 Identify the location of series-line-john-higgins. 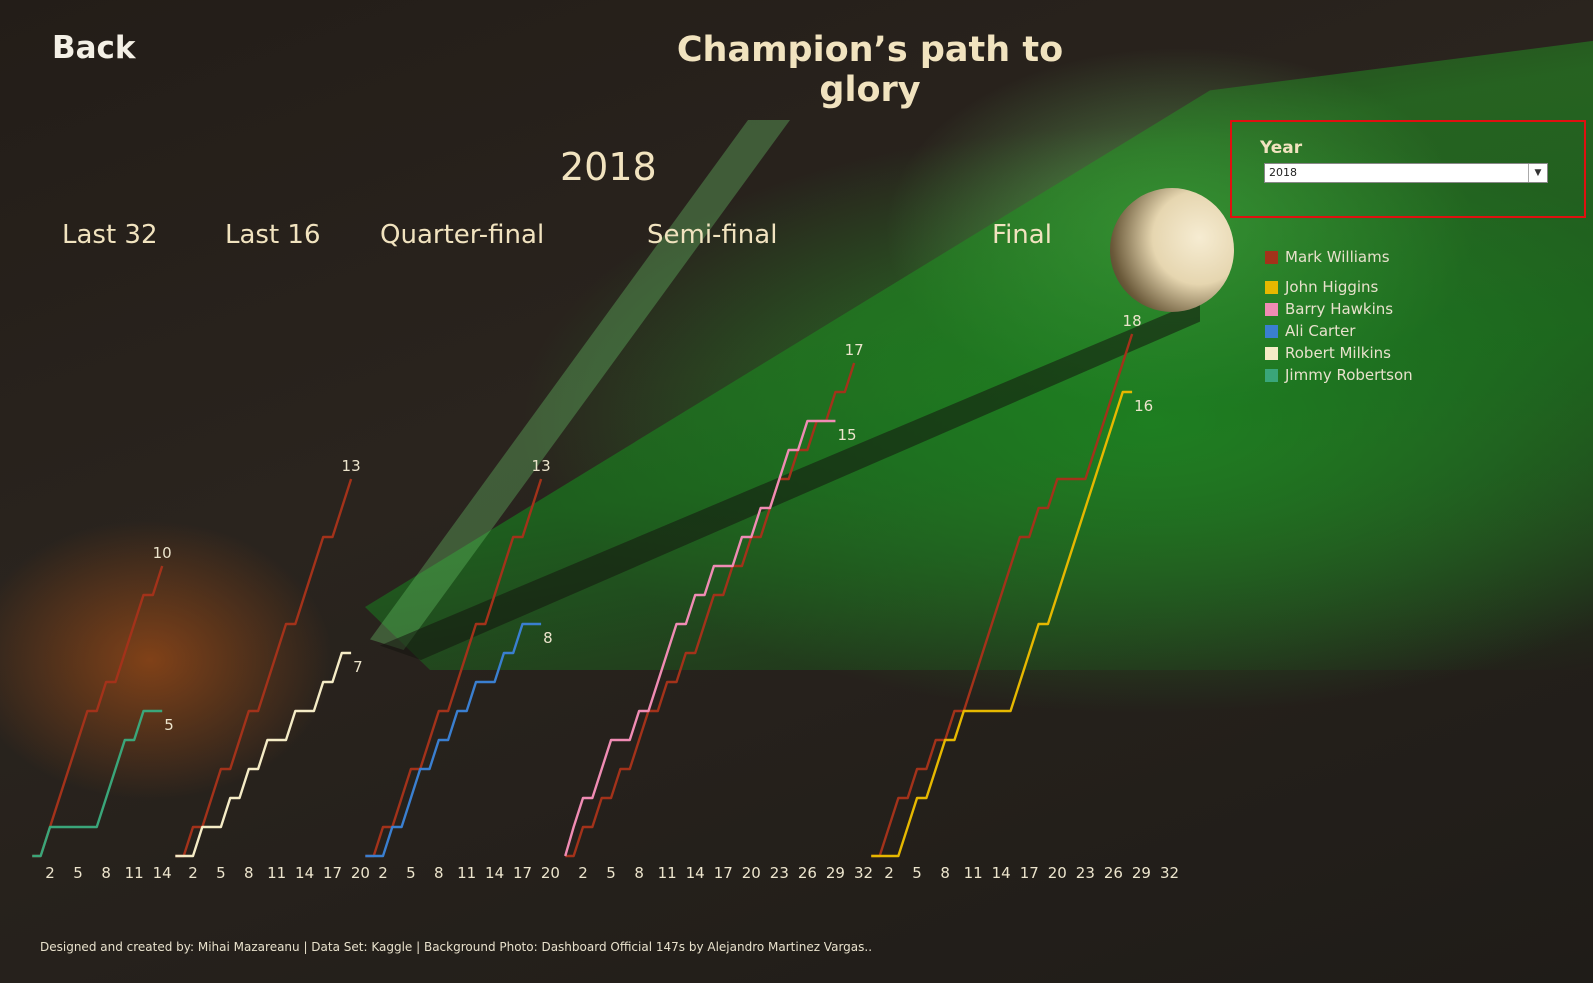
(1002, 624).